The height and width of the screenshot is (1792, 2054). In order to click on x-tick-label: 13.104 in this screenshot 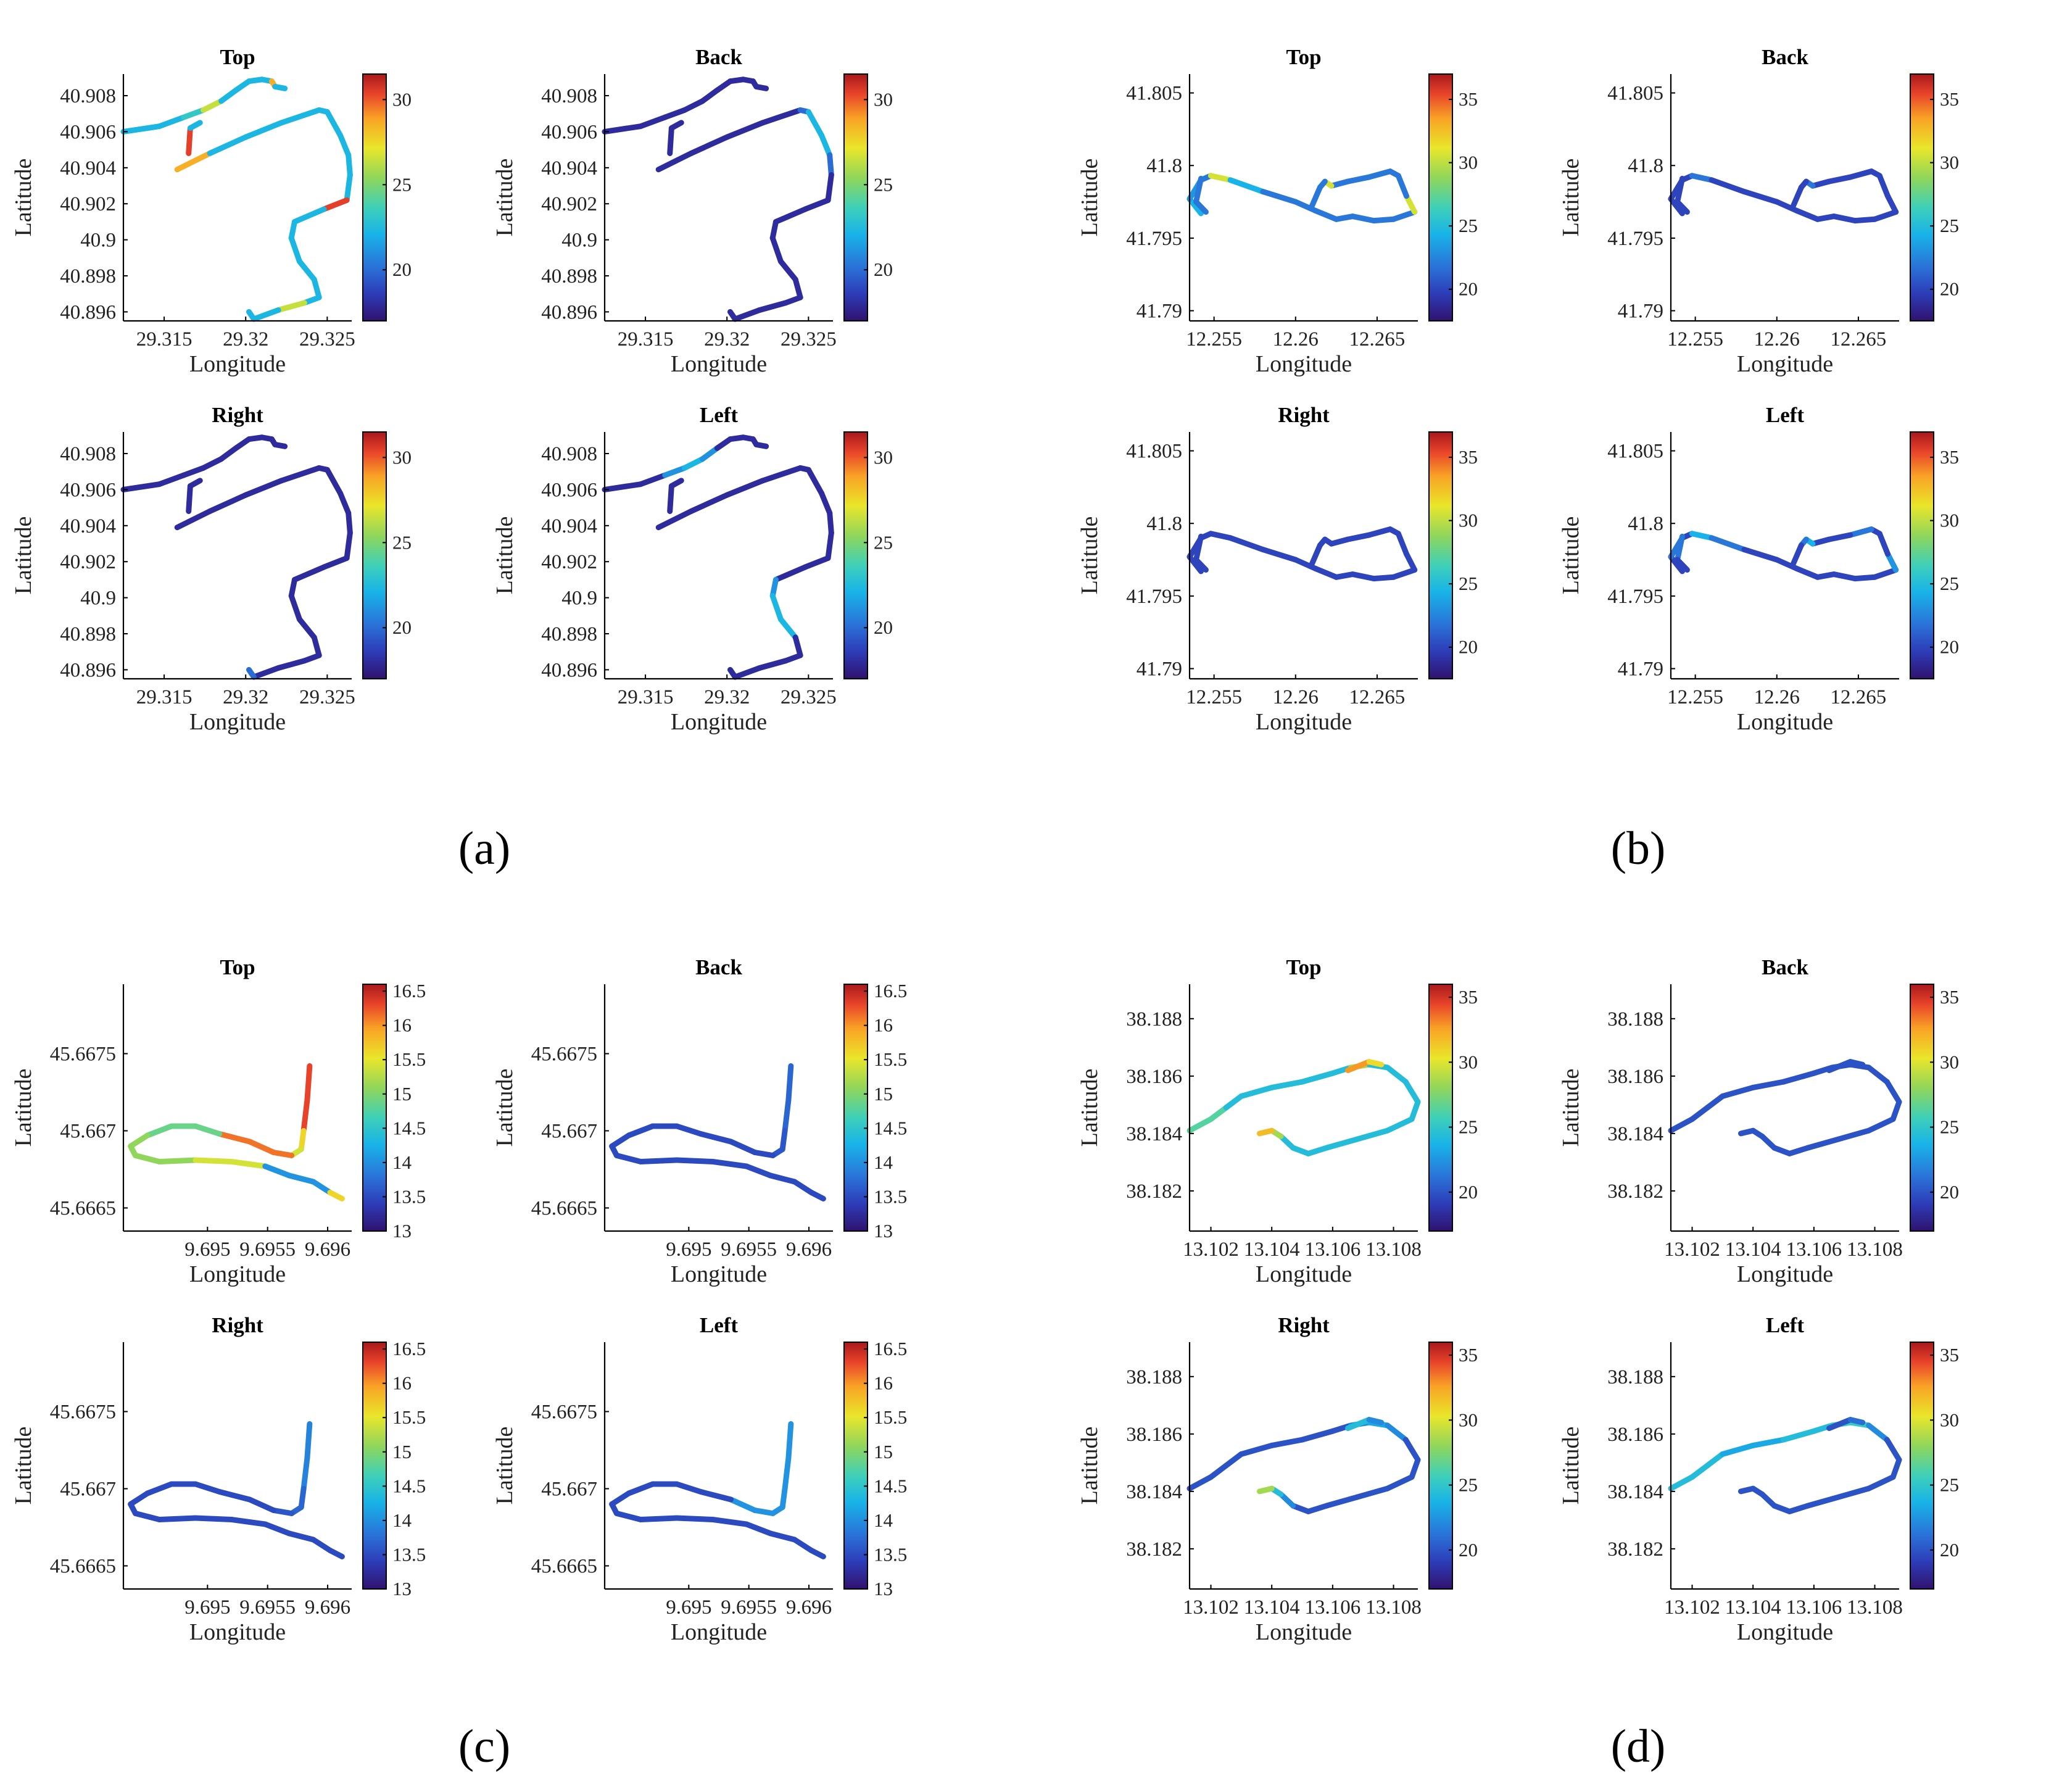, I will do `click(1753, 1249)`.